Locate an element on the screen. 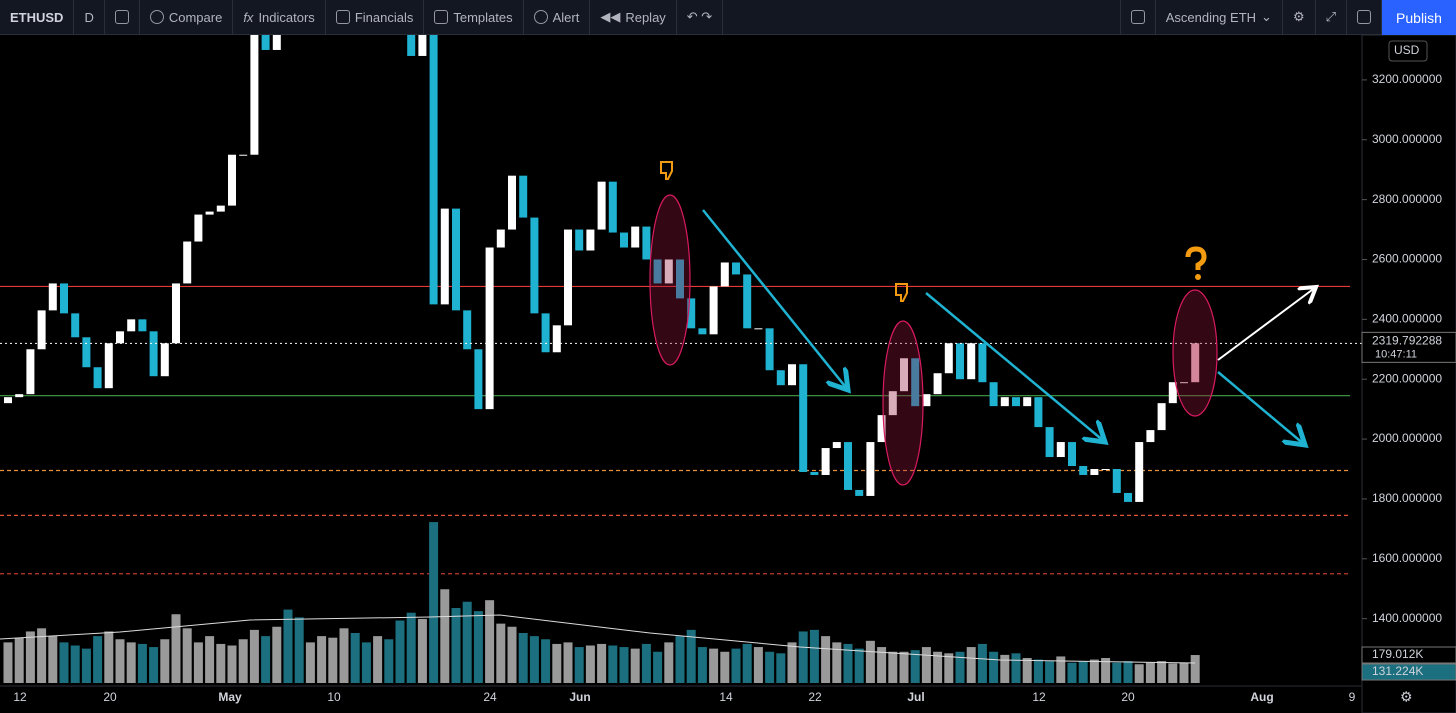 The height and width of the screenshot is (713, 1456). templates: Templates is located at coordinates (474, 17).